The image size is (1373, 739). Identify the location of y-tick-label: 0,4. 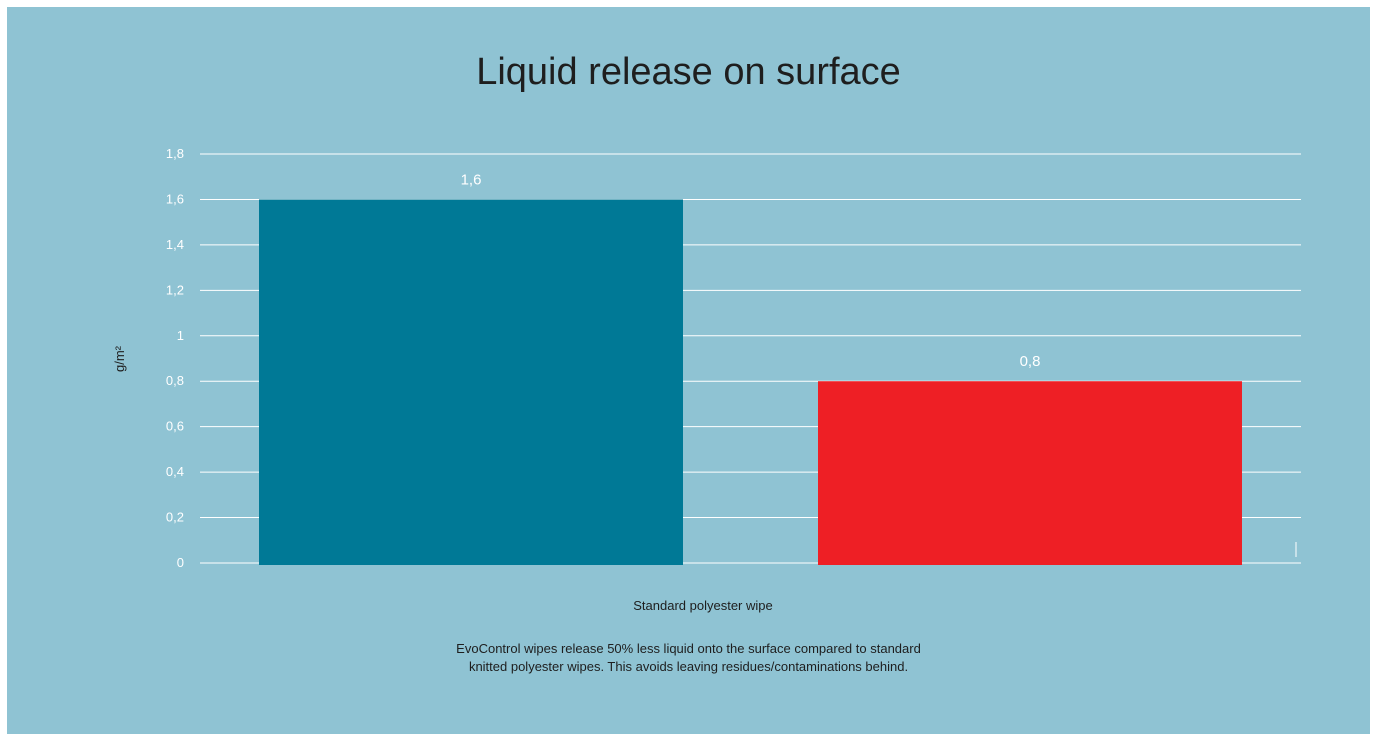
(175, 471).